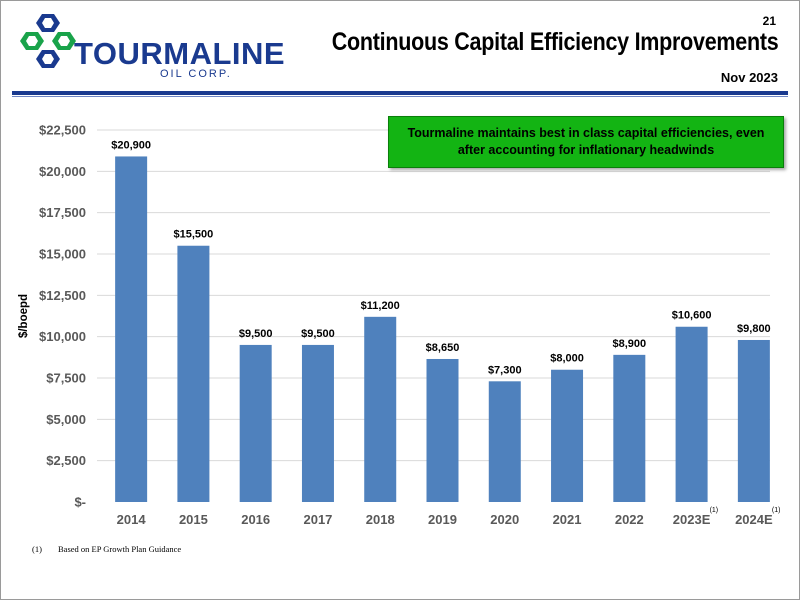 Image resolution: width=800 pixels, height=600 pixels. What do you see at coordinates (317, 519) in the screenshot?
I see `x-tick-label: 2017` at bounding box center [317, 519].